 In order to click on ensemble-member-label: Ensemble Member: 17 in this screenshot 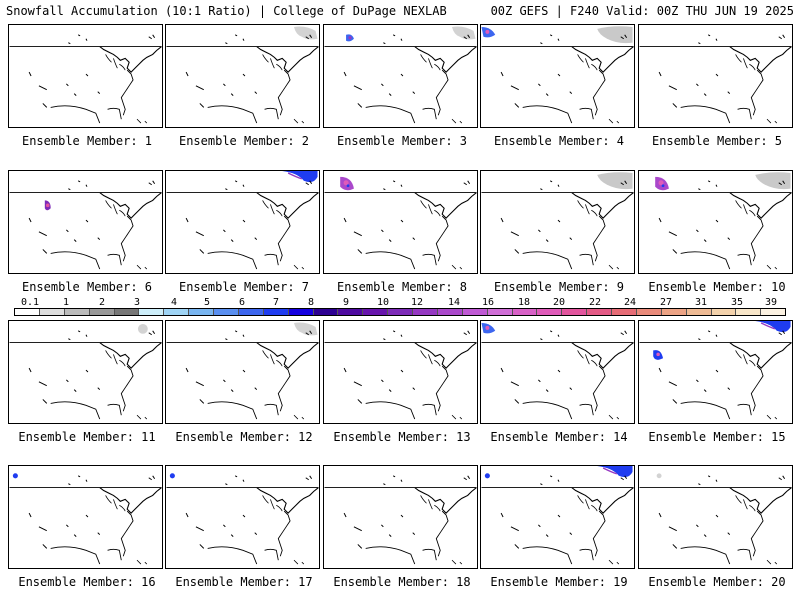, I will do `click(244, 582)`.